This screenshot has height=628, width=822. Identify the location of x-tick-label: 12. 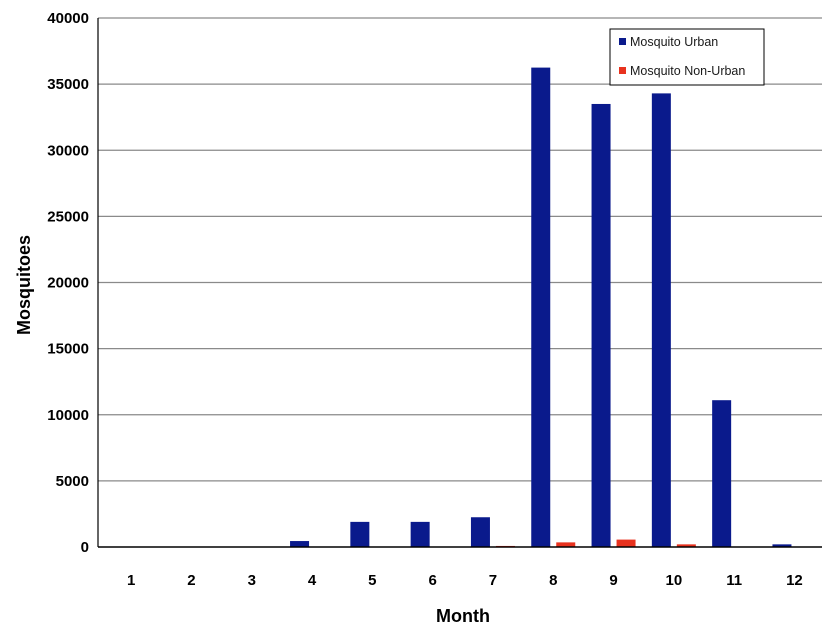
(794, 580).